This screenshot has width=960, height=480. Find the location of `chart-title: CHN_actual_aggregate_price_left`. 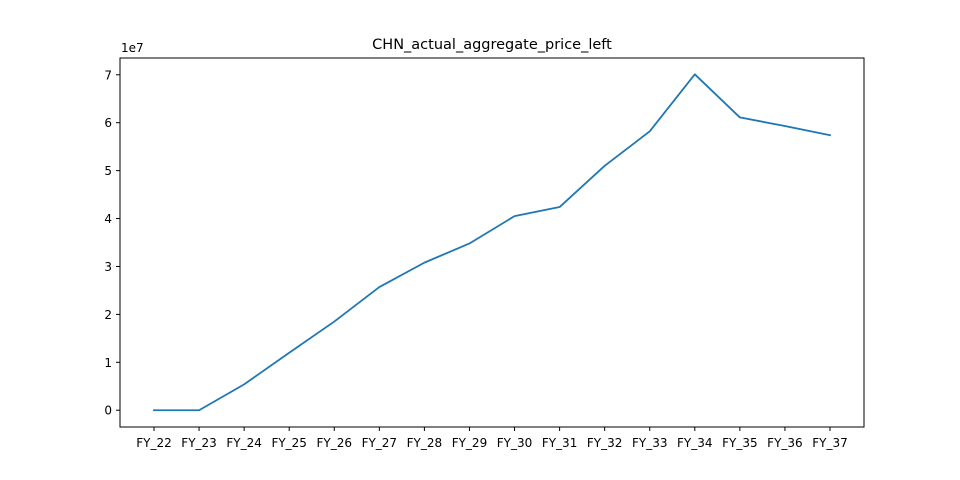

chart-title: CHN_actual_aggregate_price_left is located at coordinates (492, 45).